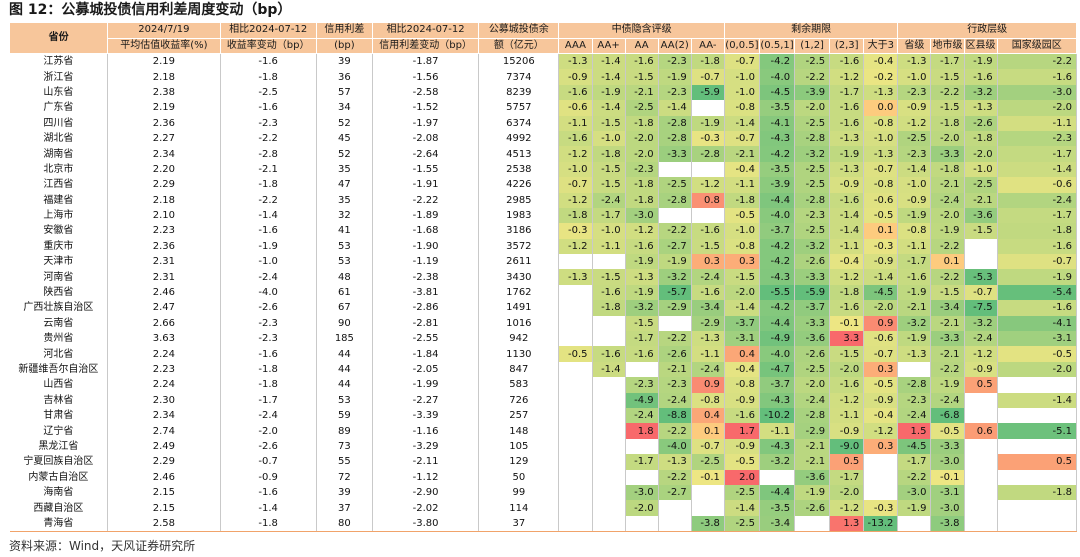 Image resolution: width=1080 pixels, height=557 pixels. What do you see at coordinates (981, 154) in the screenshot?
I see `cell-admin-2: -2.0` at bounding box center [981, 154].